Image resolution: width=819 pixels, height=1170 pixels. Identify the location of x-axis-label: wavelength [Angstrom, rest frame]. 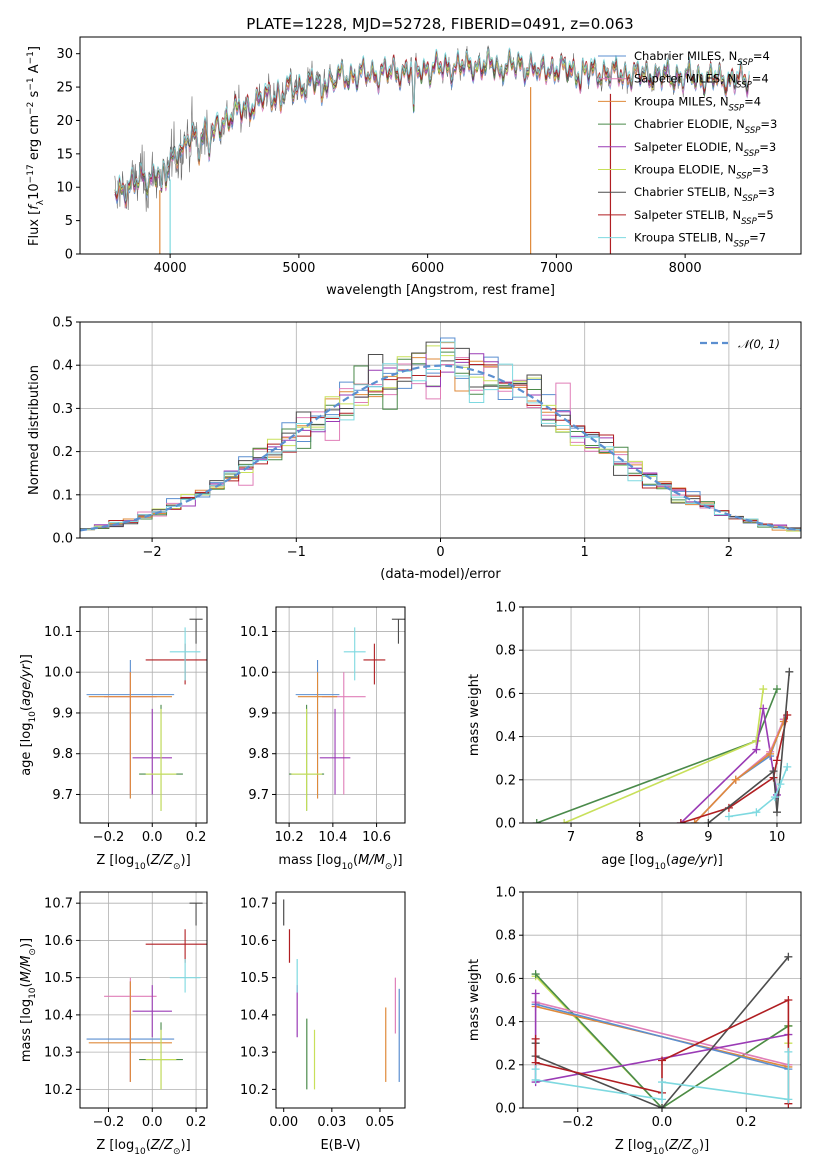
(440, 290).